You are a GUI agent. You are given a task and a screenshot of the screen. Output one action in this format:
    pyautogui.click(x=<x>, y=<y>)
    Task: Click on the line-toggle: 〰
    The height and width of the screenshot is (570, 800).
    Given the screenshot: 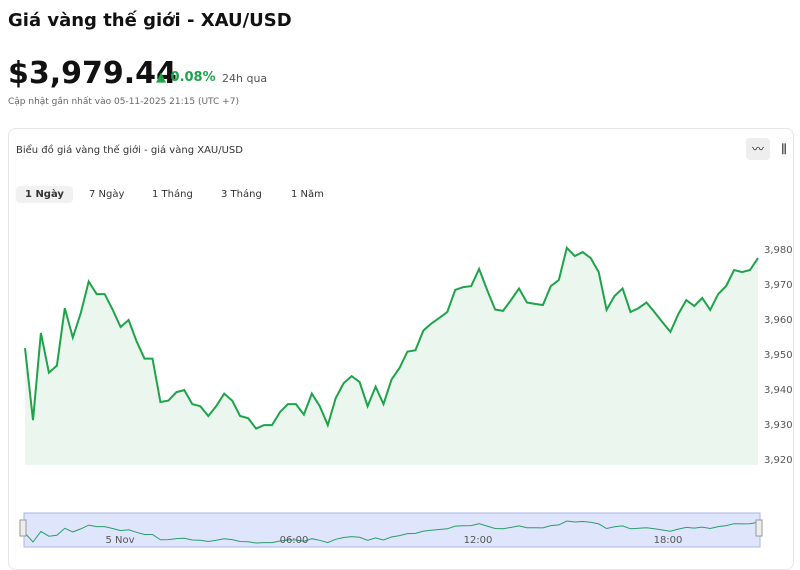 What is the action you would take?
    pyautogui.click(x=758, y=149)
    